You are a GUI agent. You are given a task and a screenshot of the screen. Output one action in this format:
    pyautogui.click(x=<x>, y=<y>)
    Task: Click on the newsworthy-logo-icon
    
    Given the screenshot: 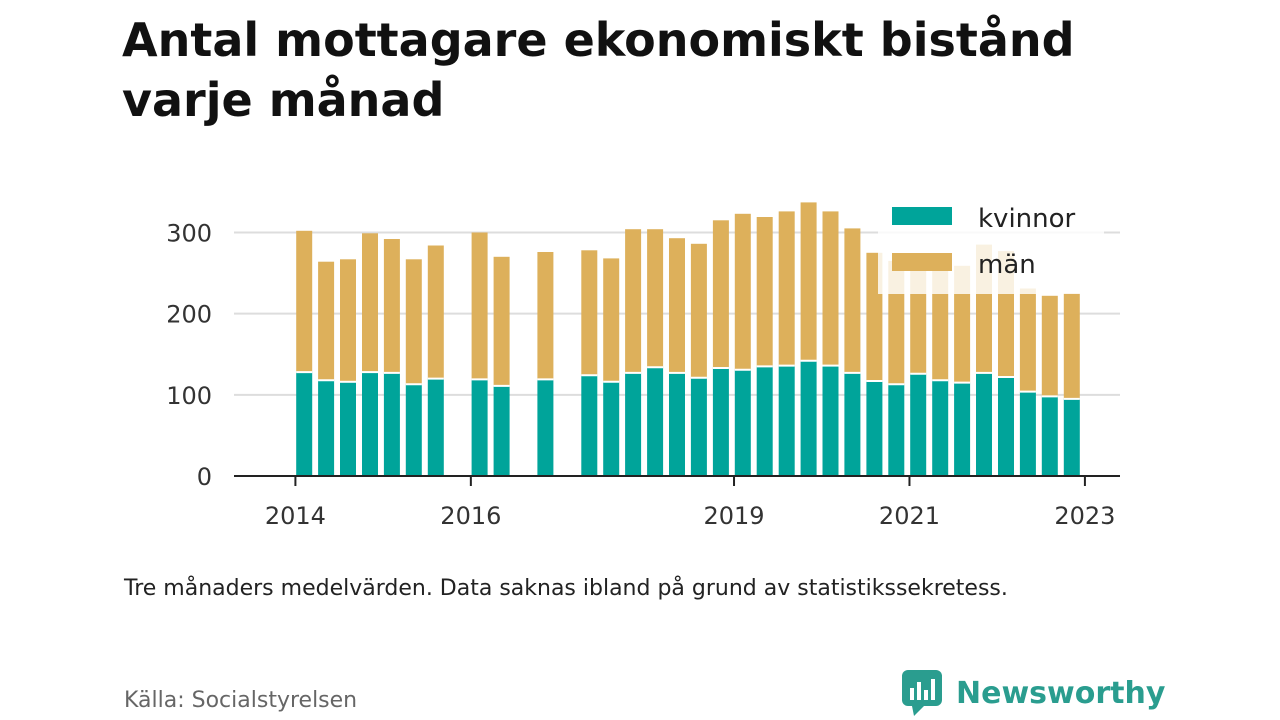 What is the action you would take?
    pyautogui.click(x=922, y=693)
    